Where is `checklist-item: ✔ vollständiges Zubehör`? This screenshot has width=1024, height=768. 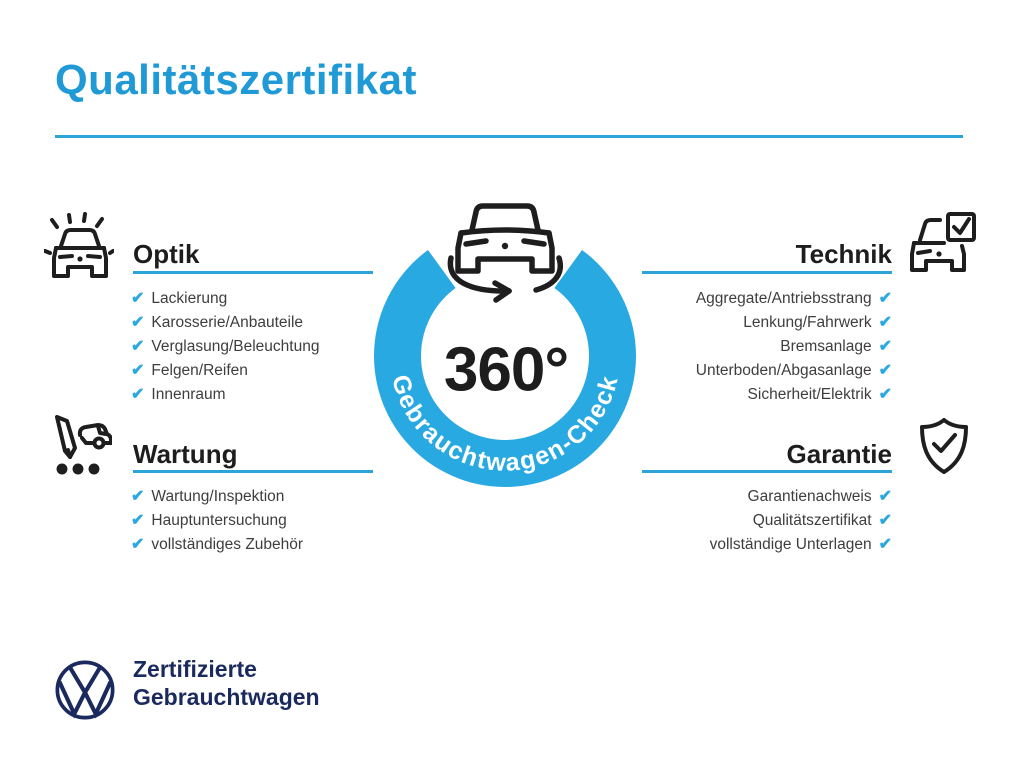 checklist-item: ✔ vollständiges Zubehör is located at coordinates (262, 545).